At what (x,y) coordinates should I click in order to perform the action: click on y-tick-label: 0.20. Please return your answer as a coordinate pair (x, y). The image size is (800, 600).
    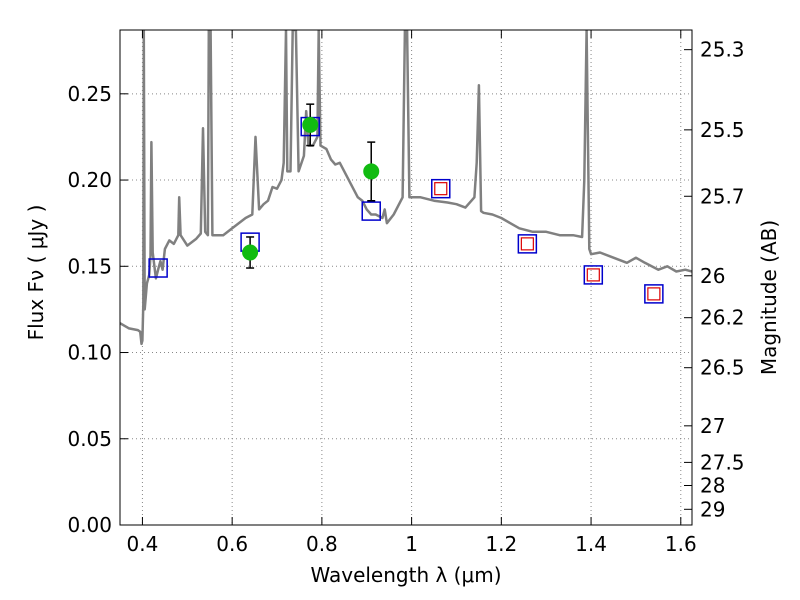
    Looking at the image, I should click on (89, 180).